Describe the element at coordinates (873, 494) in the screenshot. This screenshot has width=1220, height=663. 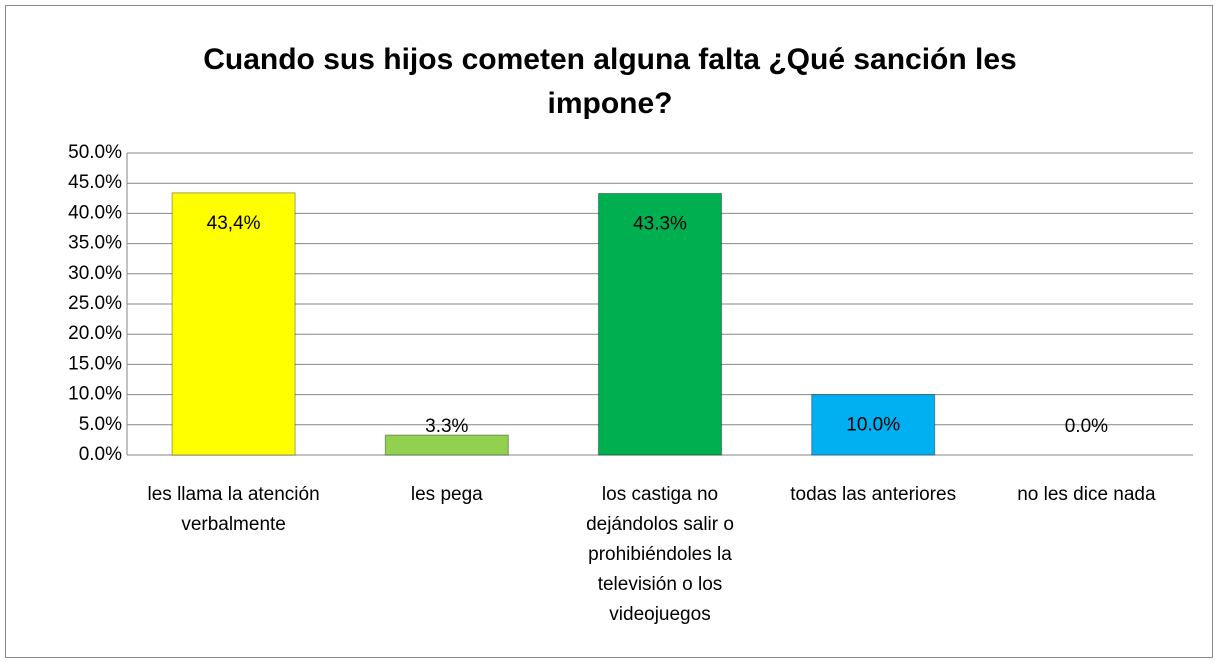
I see `x-tick-label: todas las anteriores` at that location.